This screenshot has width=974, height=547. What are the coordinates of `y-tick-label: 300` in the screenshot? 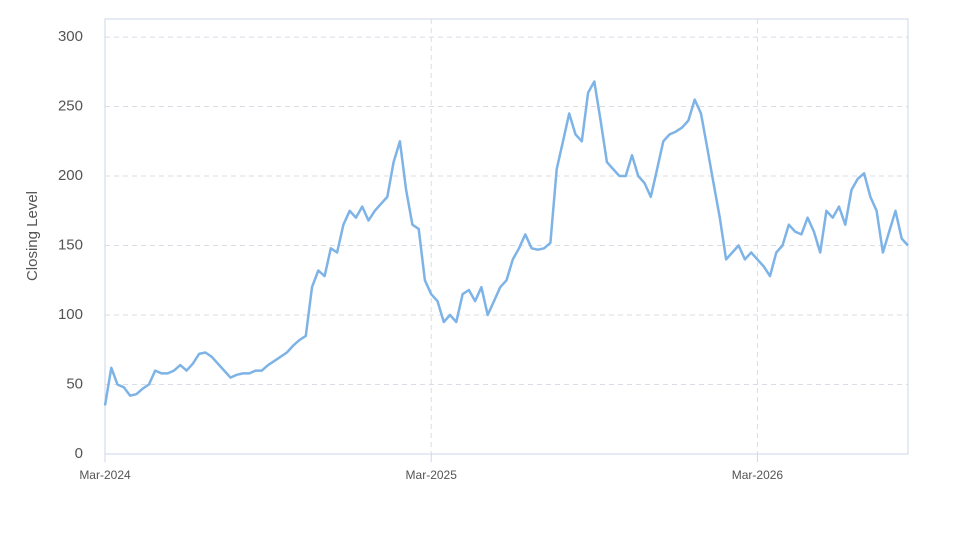 It's located at (70, 36).